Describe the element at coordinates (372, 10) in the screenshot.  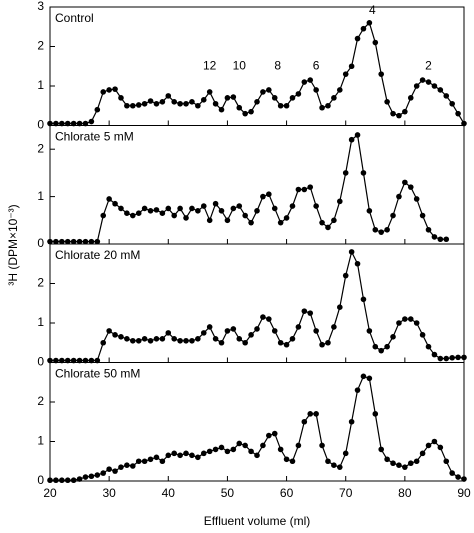
I see `peak-label: 4` at that location.